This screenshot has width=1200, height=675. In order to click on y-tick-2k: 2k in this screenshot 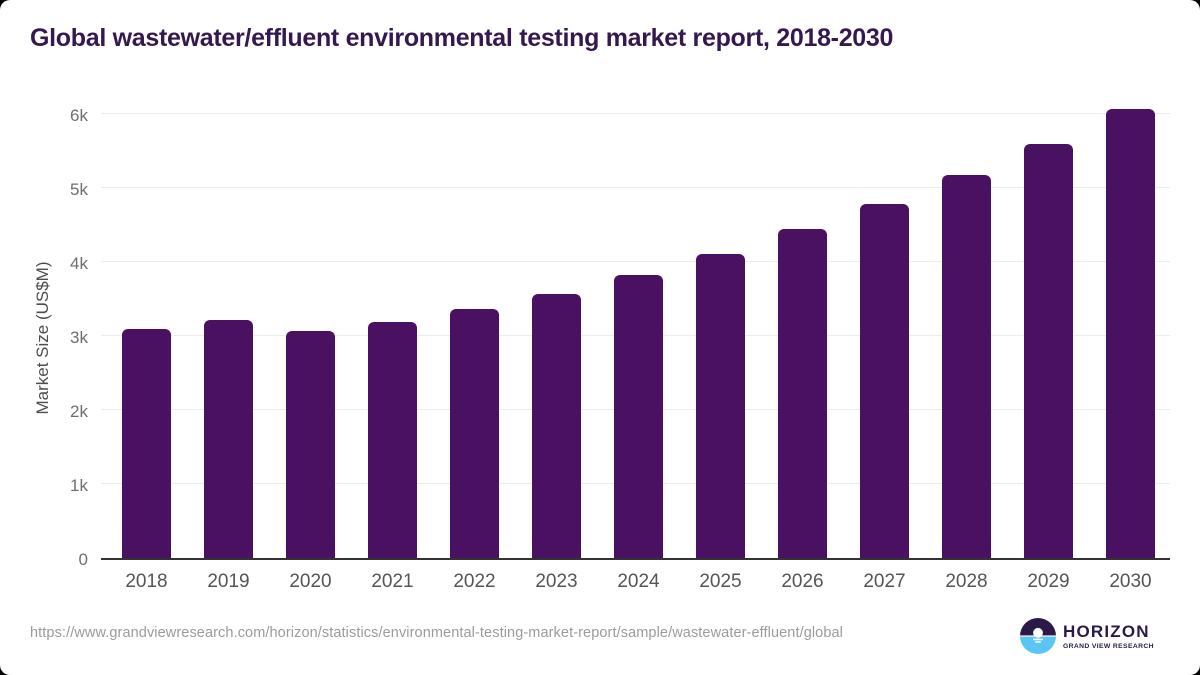, I will do `click(79, 411)`.